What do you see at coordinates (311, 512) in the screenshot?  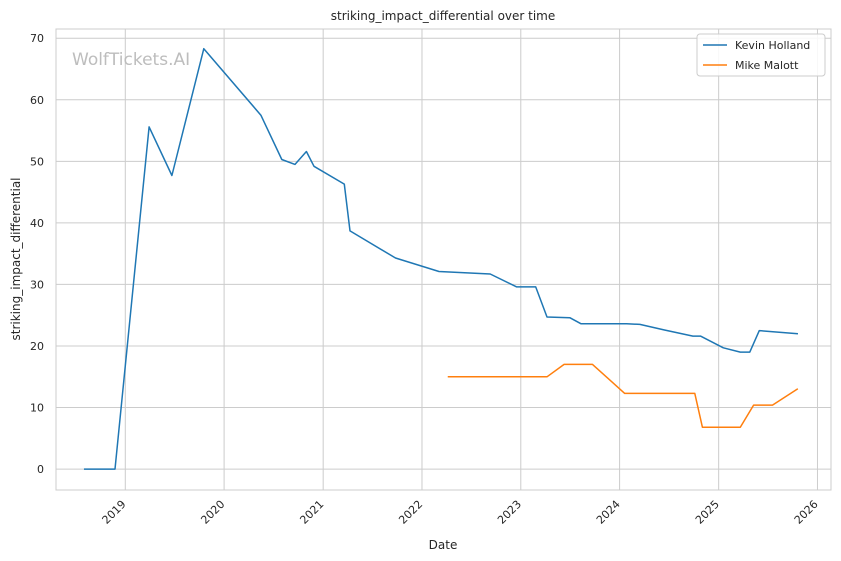 I see `x-tick-label: 2021` at bounding box center [311, 512].